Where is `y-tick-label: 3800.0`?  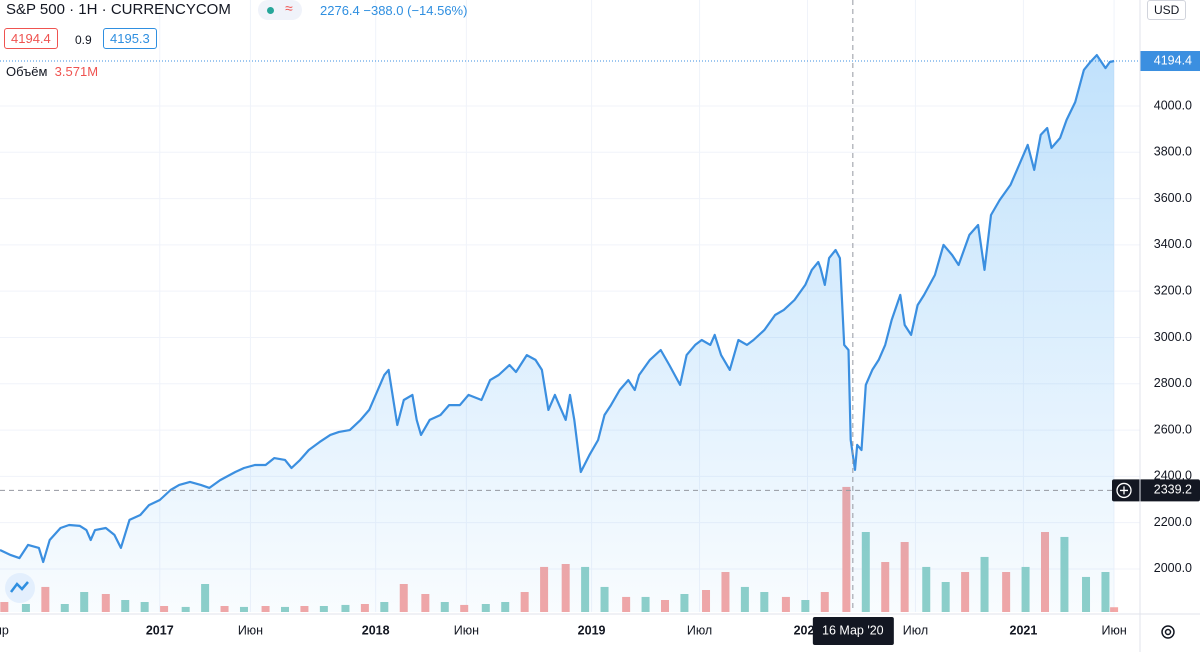
y-tick-label: 3800.0 is located at coordinates (1173, 152).